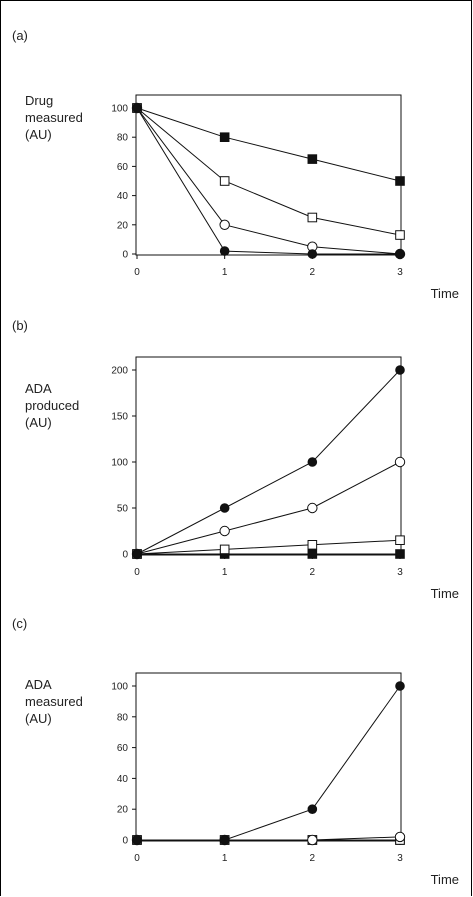 This screenshot has height=897, width=473. What do you see at coordinates (20, 35) in the screenshot?
I see `panel-letter: (a)` at bounding box center [20, 35].